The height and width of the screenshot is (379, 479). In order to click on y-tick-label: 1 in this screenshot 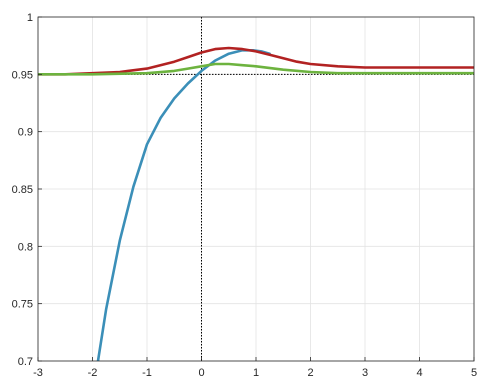, I will do `click(30, 18)`.